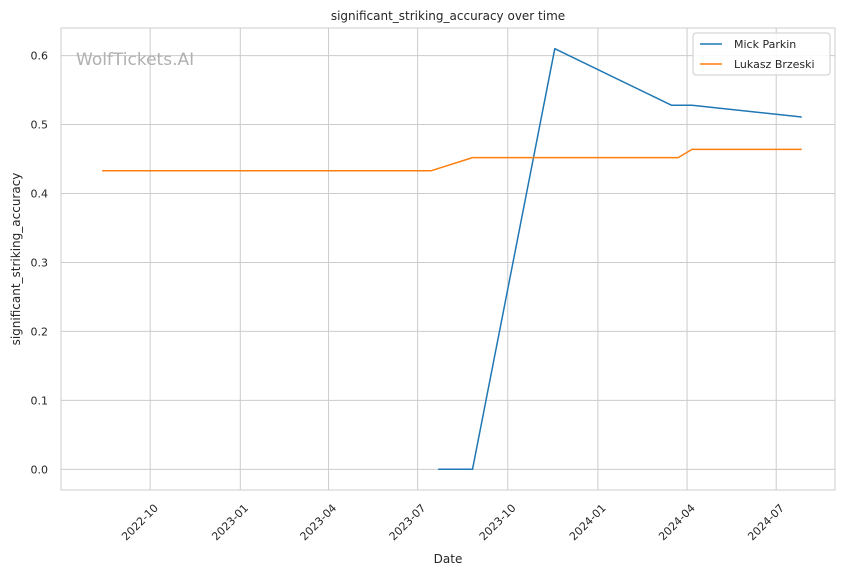  Describe the element at coordinates (452, 160) in the screenshot. I see `series-line-lukasz-brzeski` at that location.